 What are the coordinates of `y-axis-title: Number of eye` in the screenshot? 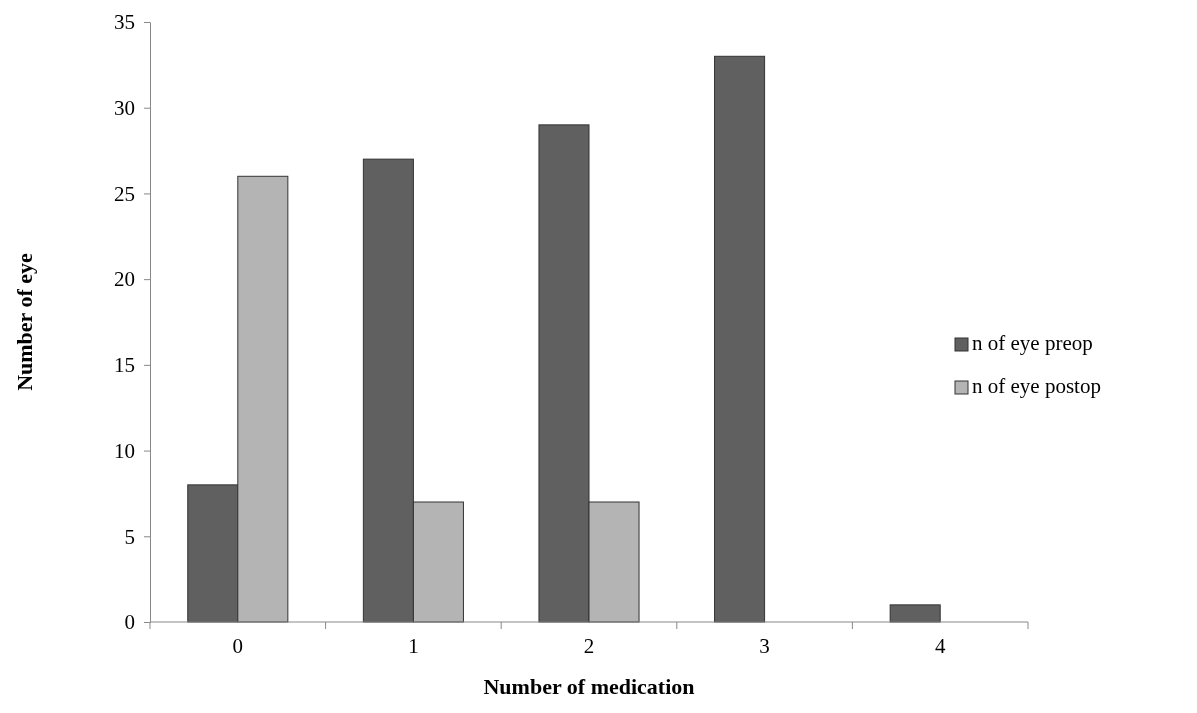 It's located at (24, 321).